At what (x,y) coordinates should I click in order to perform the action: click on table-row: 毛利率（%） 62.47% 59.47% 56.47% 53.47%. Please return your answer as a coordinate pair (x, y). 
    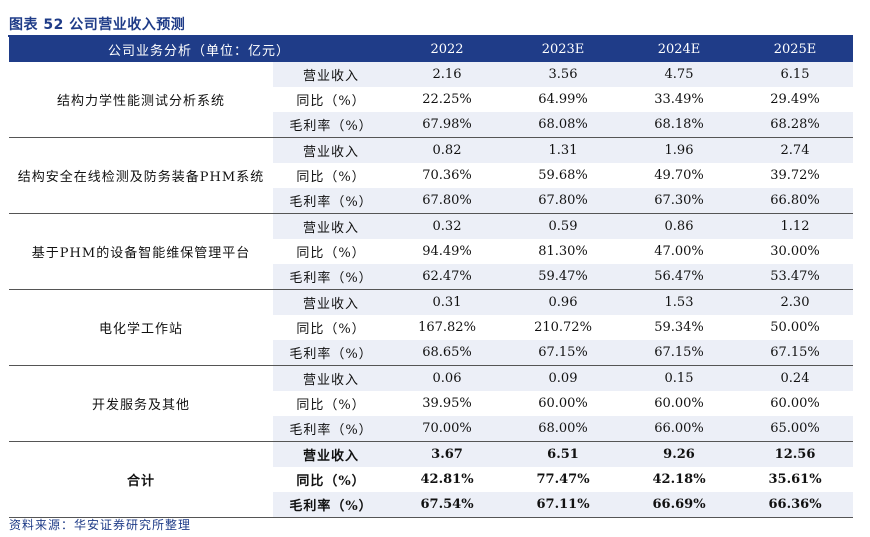
    Looking at the image, I should click on (431, 277).